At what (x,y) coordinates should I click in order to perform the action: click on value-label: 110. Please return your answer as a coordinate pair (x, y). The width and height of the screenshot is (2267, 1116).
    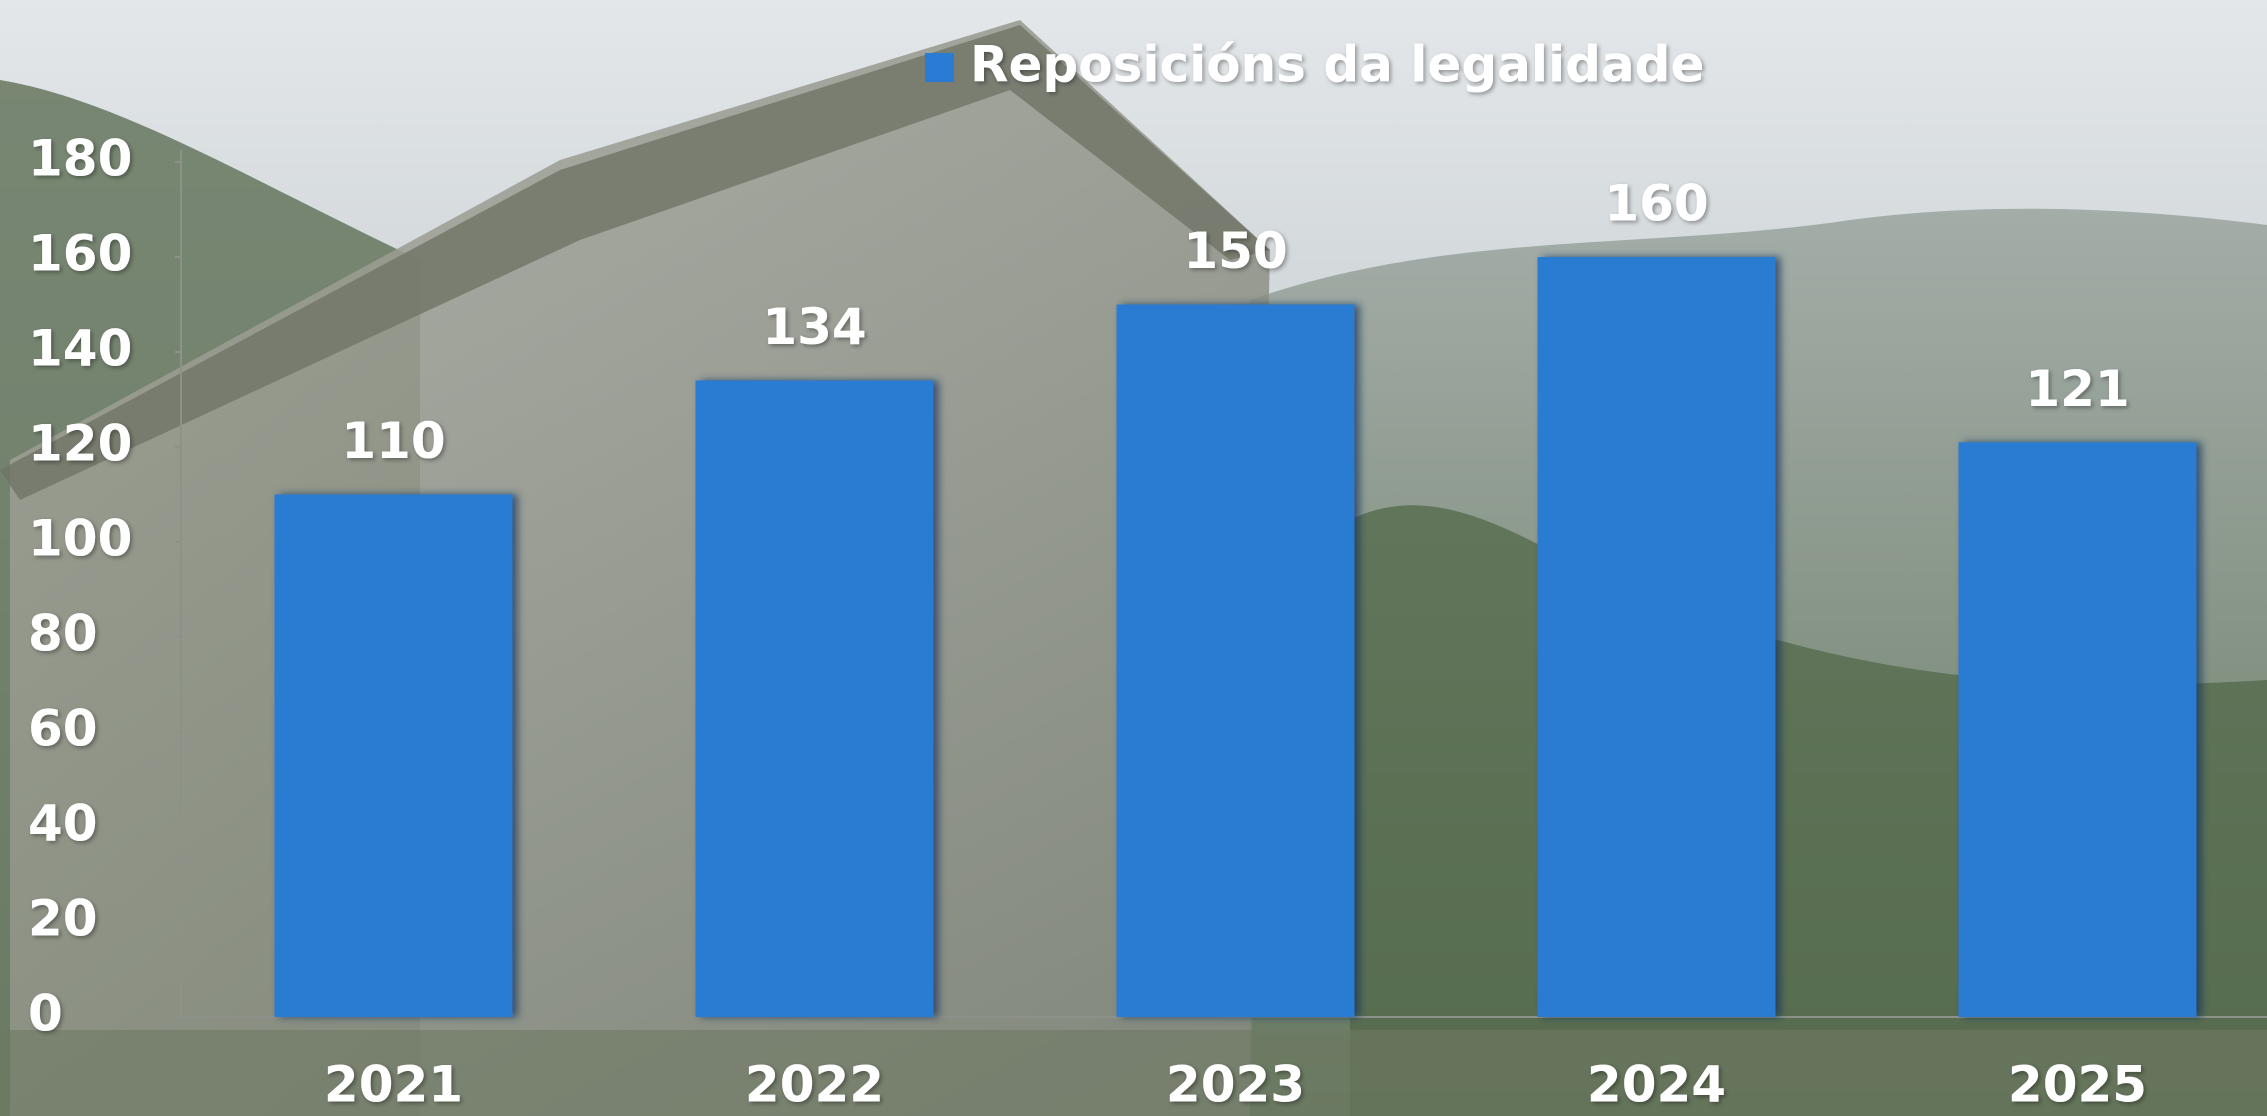
    Looking at the image, I should click on (393, 441).